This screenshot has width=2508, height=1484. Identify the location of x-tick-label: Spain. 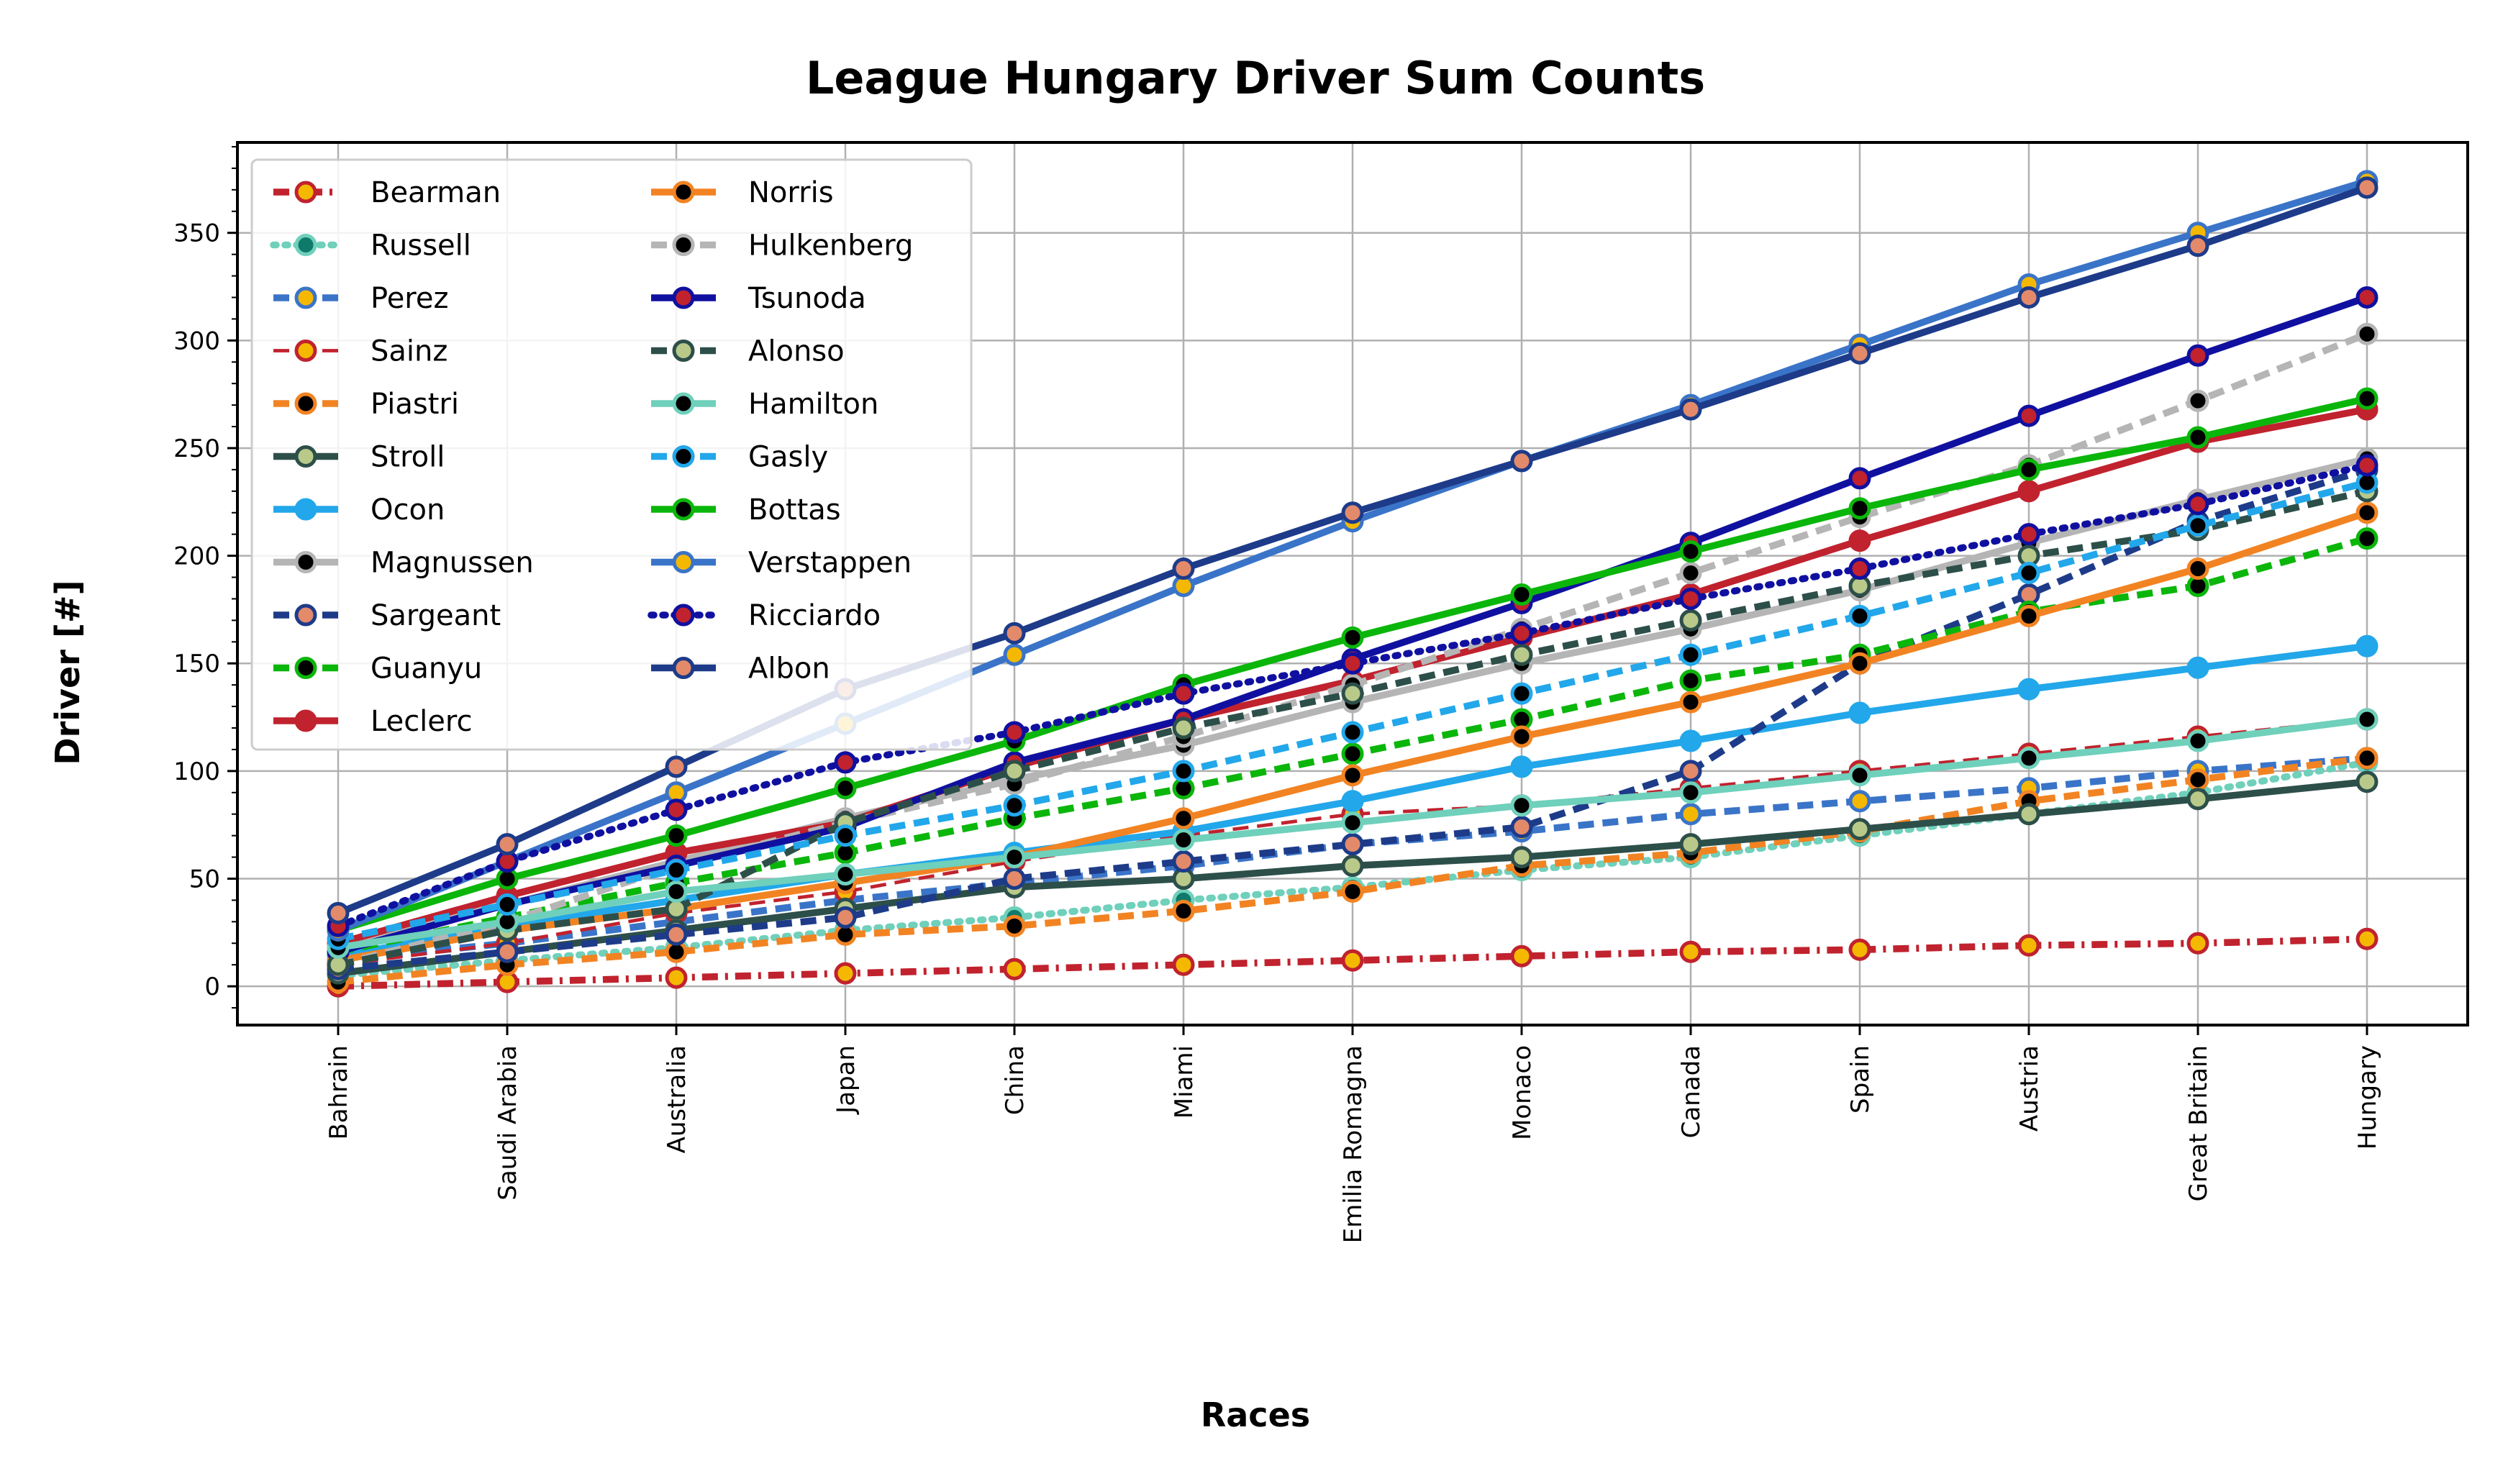
(1861, 1079).